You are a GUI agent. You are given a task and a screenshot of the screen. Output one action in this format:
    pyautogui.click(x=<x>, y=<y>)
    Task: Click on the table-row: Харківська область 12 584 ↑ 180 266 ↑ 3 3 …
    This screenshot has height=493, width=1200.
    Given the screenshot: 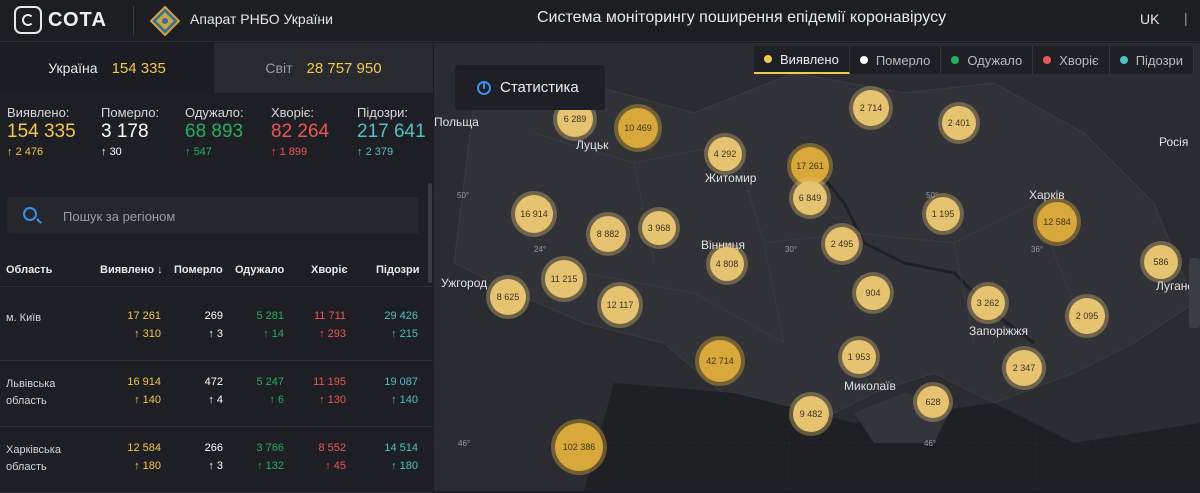 What is the action you would take?
    pyautogui.click(x=216, y=460)
    